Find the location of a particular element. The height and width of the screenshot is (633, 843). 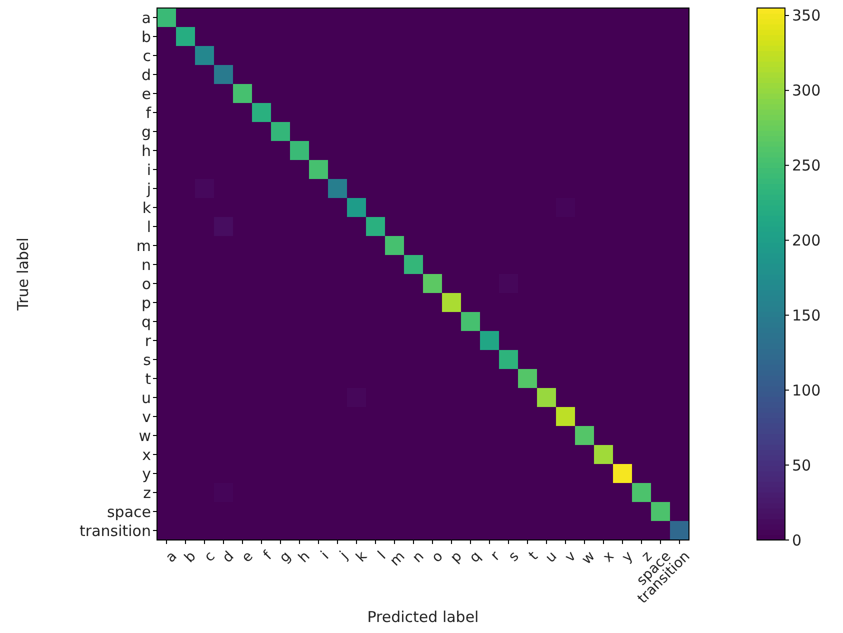

y-axis-title: True label is located at coordinates (23, 275).